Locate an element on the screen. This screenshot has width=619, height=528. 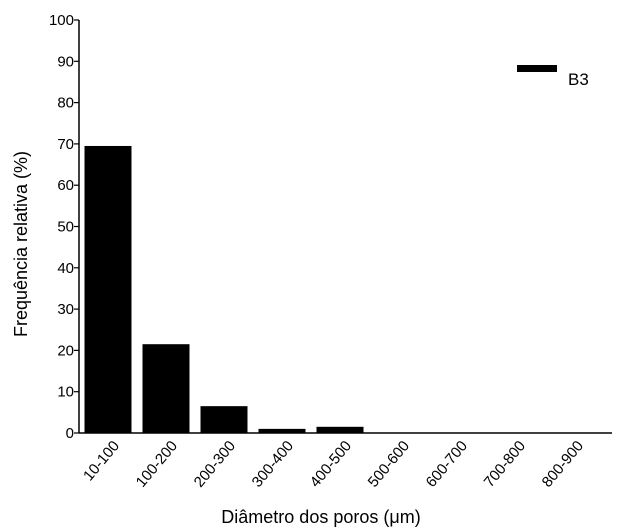
x-tick-label: 400-500 is located at coordinates (331, 464).